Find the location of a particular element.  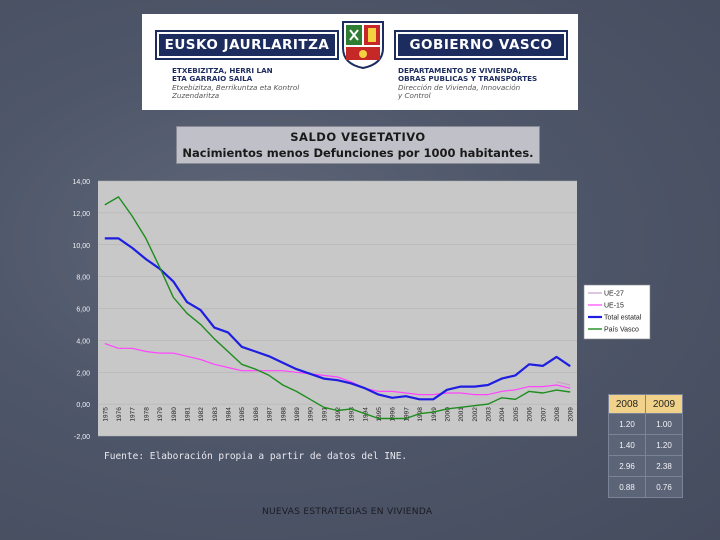

y-tick-label: 8,00 is located at coordinates (83, 278).